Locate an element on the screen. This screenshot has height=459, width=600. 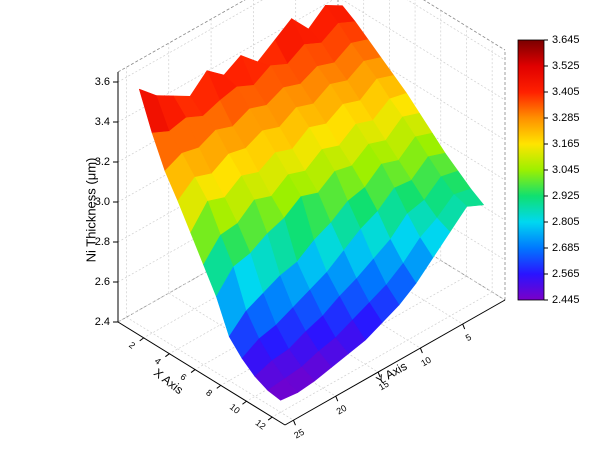
y-axis-title: Y Axis is located at coordinates (392, 373).